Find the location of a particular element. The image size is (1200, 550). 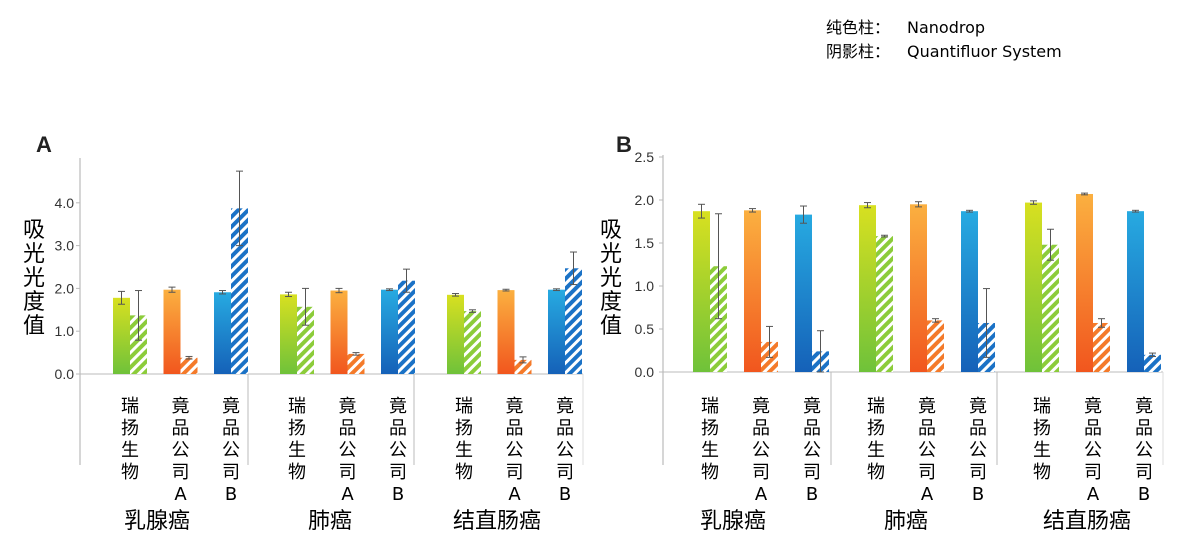

bar-a-hatched-competitor-a-g3 is located at coordinates (523, 366).